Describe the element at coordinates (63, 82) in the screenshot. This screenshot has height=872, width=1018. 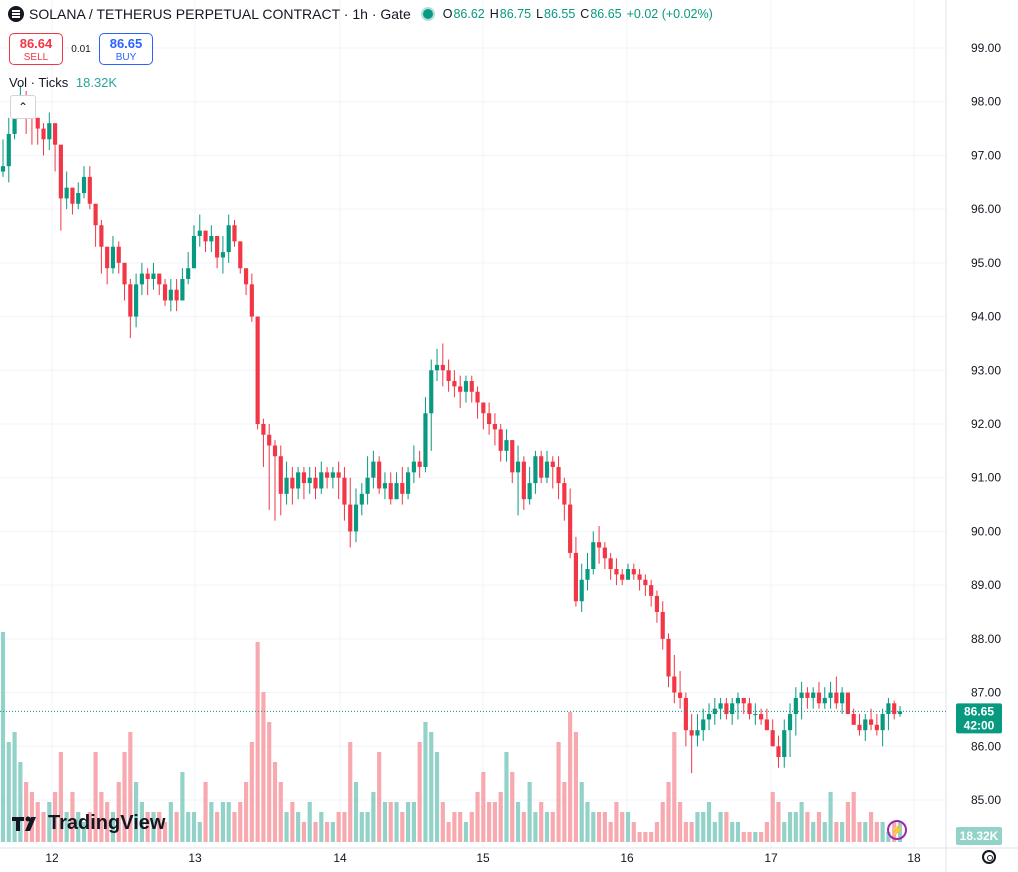
I see `volume-legend: Vol · Ticks 18.32K` at that location.